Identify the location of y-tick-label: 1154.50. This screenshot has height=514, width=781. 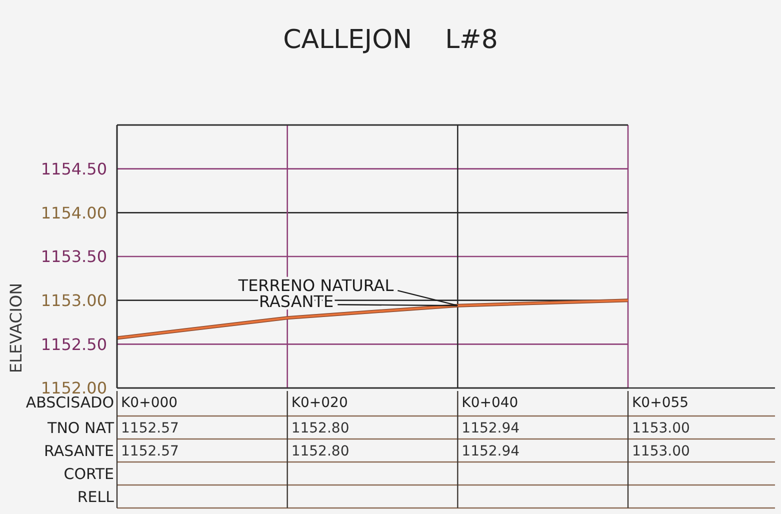
(73, 168).